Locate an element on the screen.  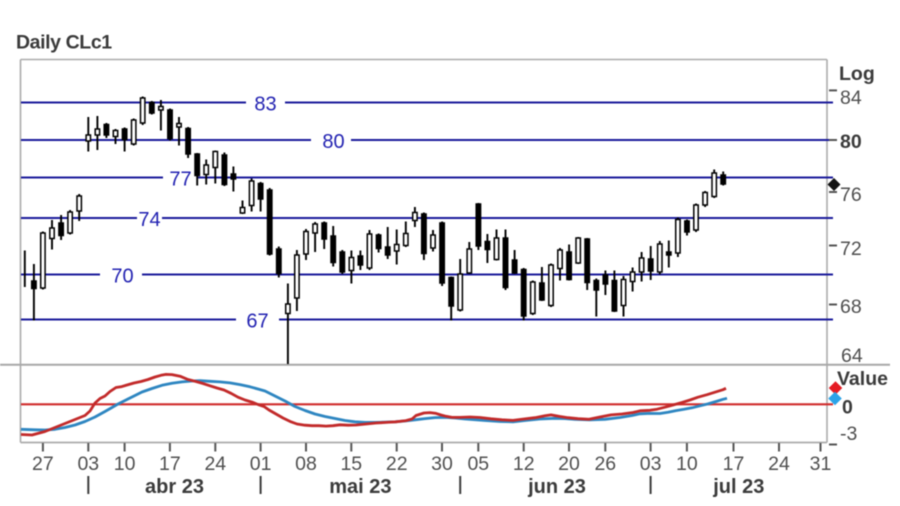
svg-text: Value is located at coordinates (862, 379).